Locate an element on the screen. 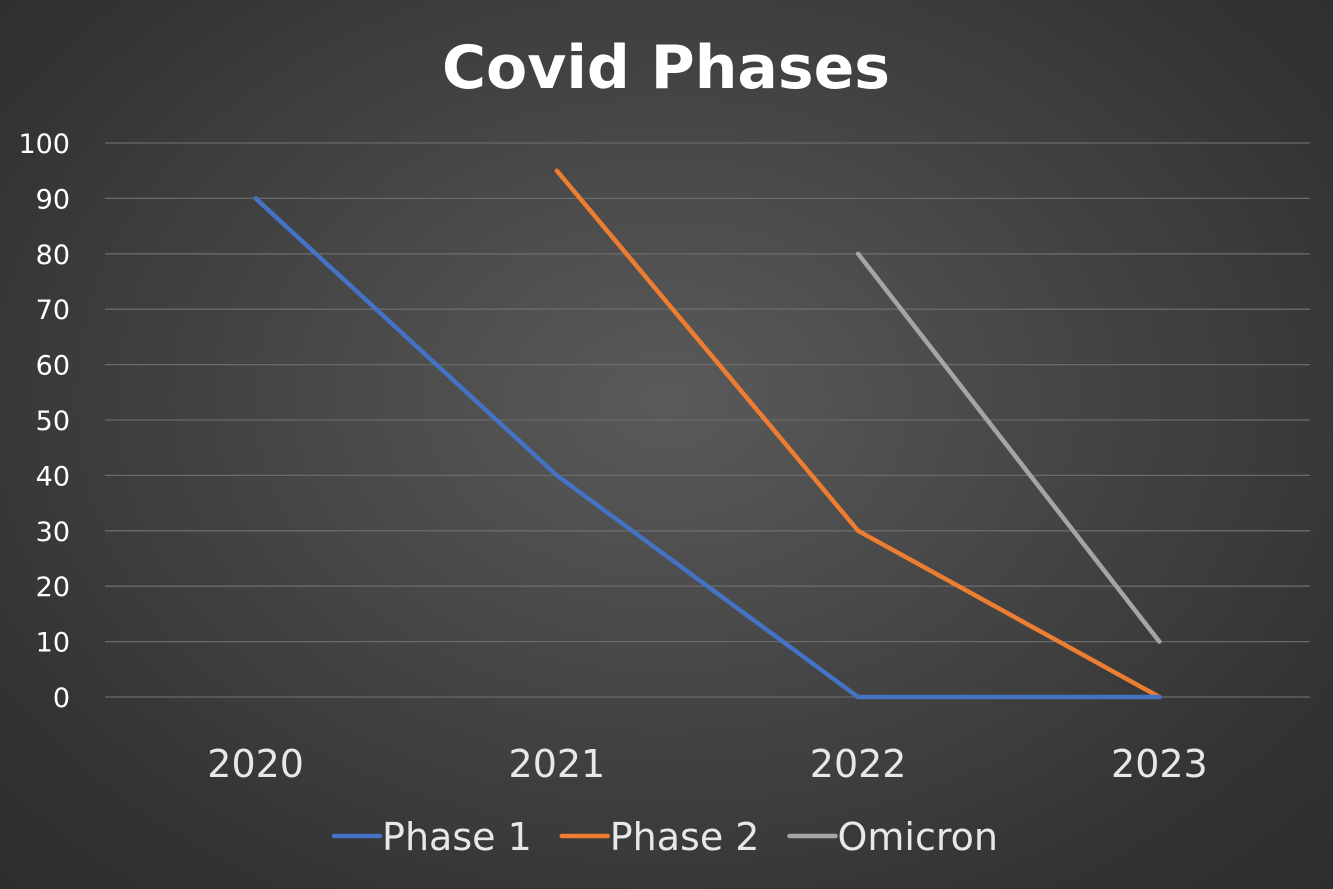  legend: Phase 1 Phase 2 Omicron is located at coordinates (664, 837).